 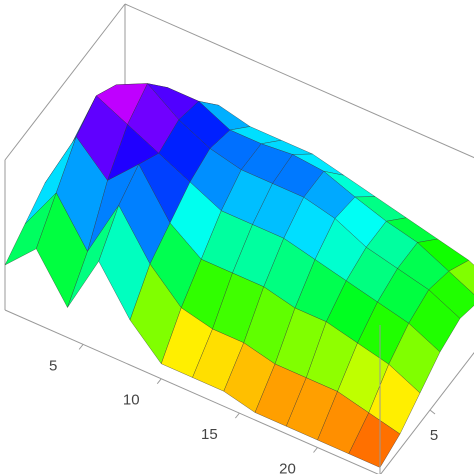 What do you see at coordinates (432, 412) in the screenshot?
I see `y-tick` at bounding box center [432, 412].